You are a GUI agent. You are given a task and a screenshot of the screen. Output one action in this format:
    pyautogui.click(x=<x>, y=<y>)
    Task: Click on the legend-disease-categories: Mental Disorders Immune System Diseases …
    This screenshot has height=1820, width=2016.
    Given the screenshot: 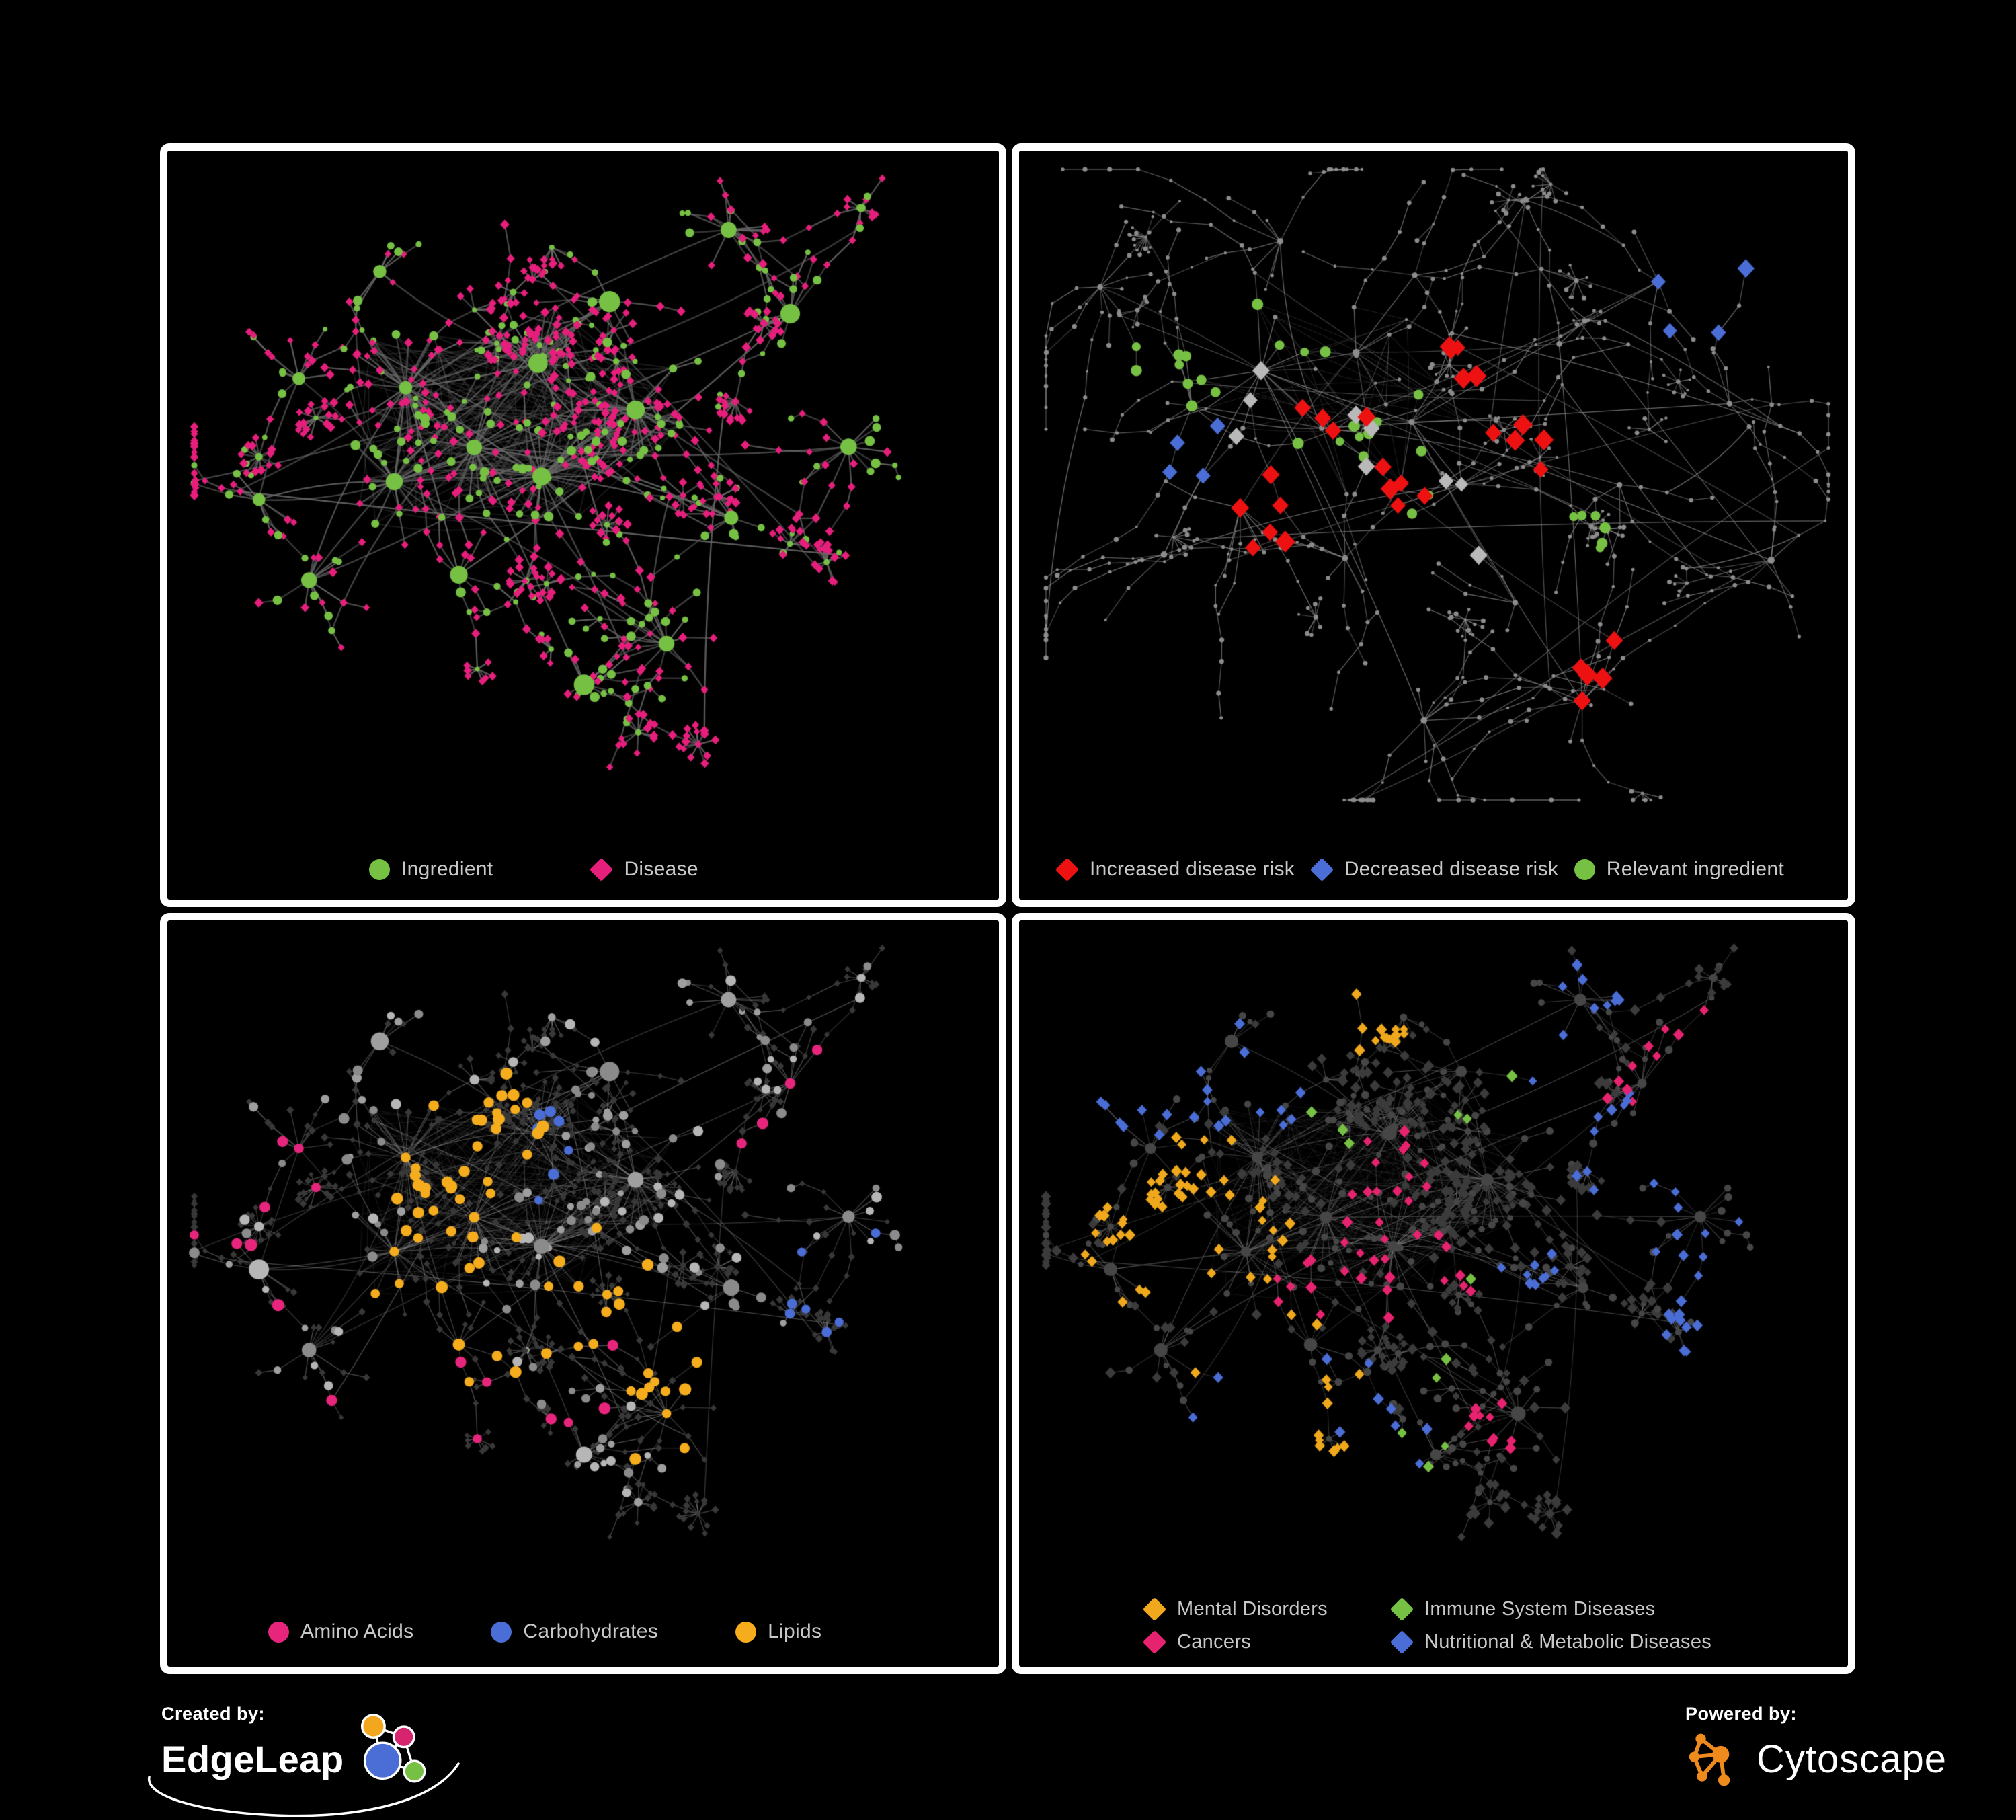 What is the action you would take?
    pyautogui.click(x=1427, y=1626)
    